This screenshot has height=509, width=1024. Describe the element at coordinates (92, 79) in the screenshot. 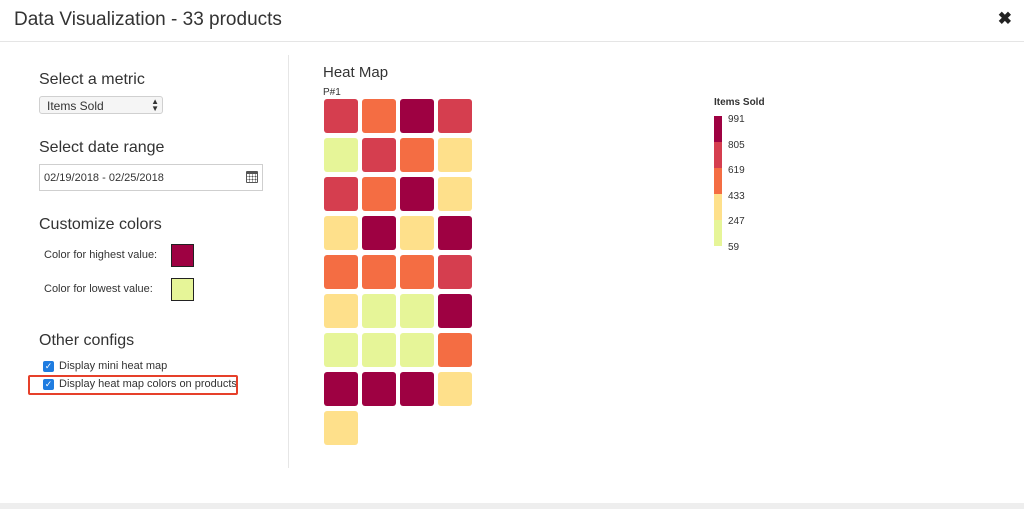

I see `metric-heading: Select a metric` at that location.